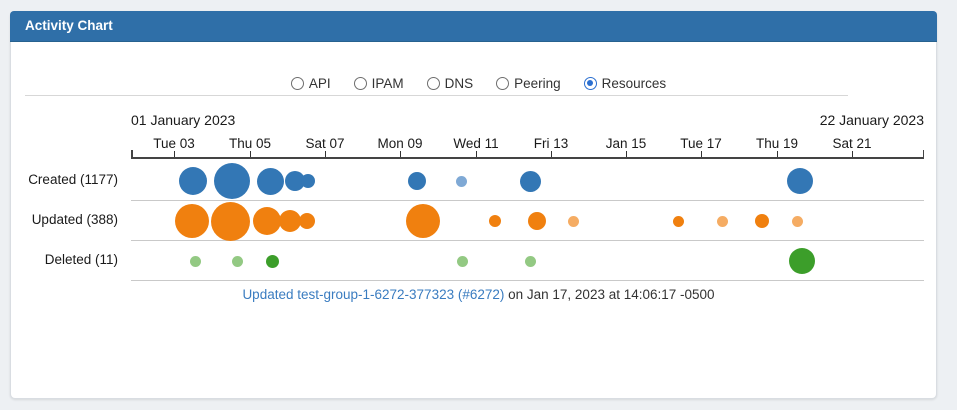  I want to click on axis-tick-label: Thu 05, so click(250, 143).